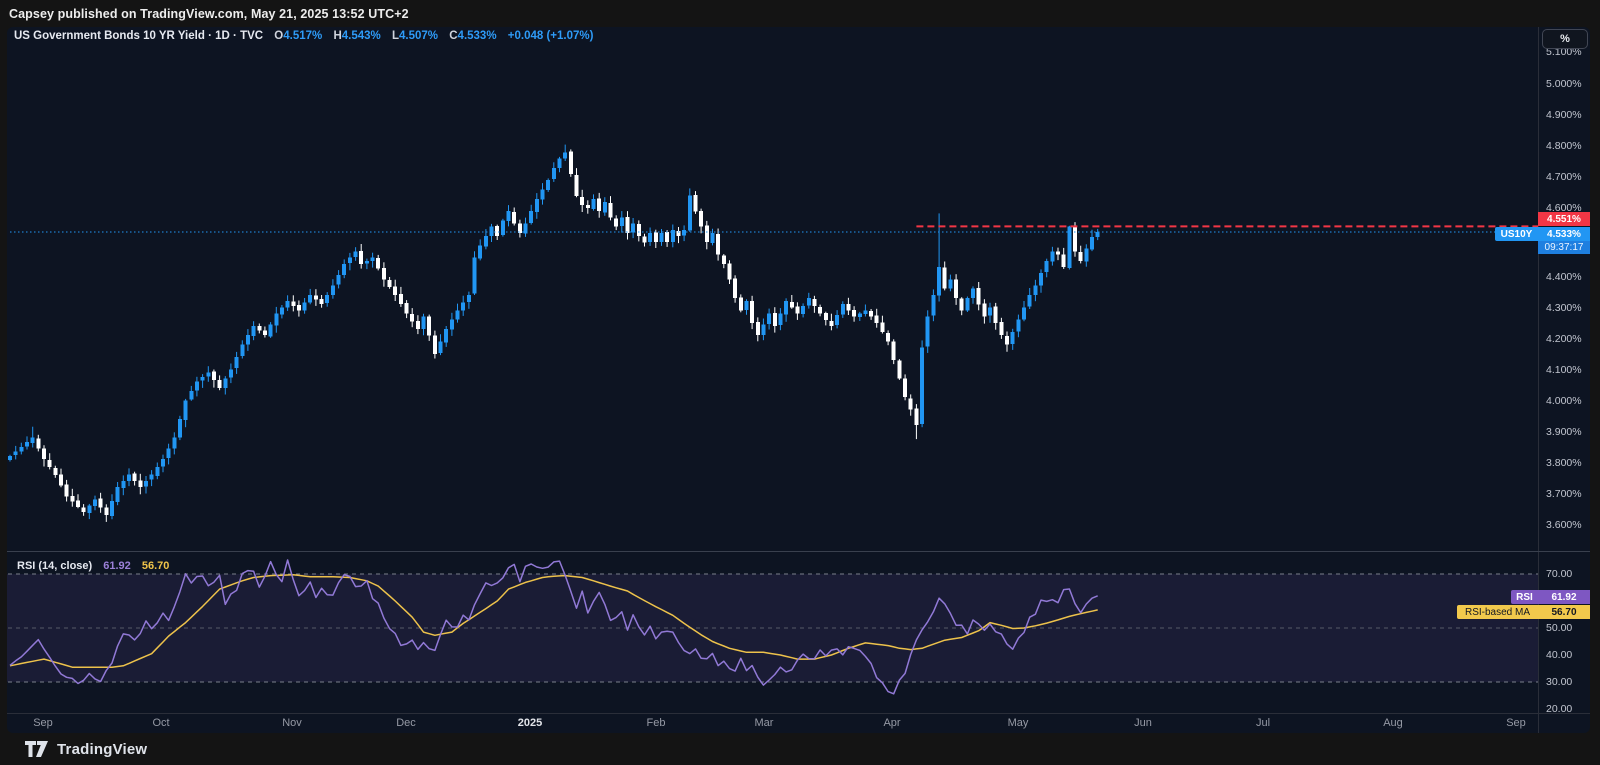  Describe the element at coordinates (1263, 723) in the screenshot. I see `time-label: Jul` at that location.